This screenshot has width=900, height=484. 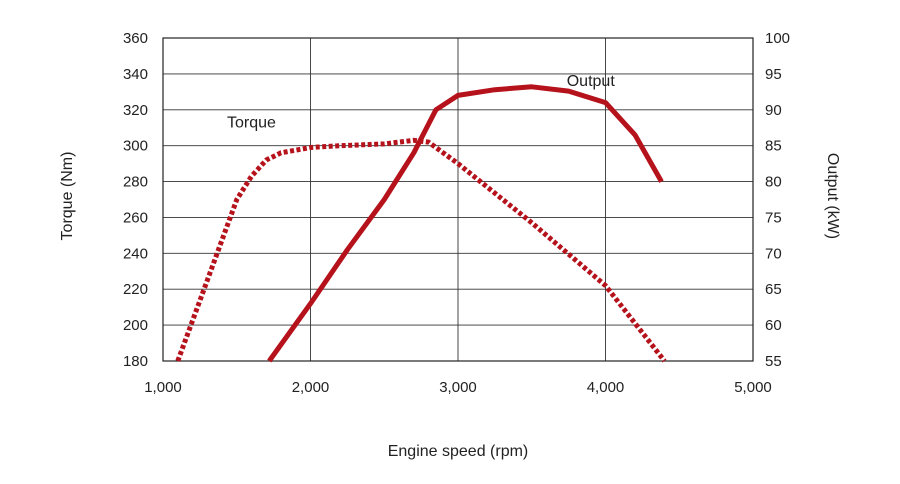 I want to click on y-left-tick-label: 320, so click(x=135, y=110).